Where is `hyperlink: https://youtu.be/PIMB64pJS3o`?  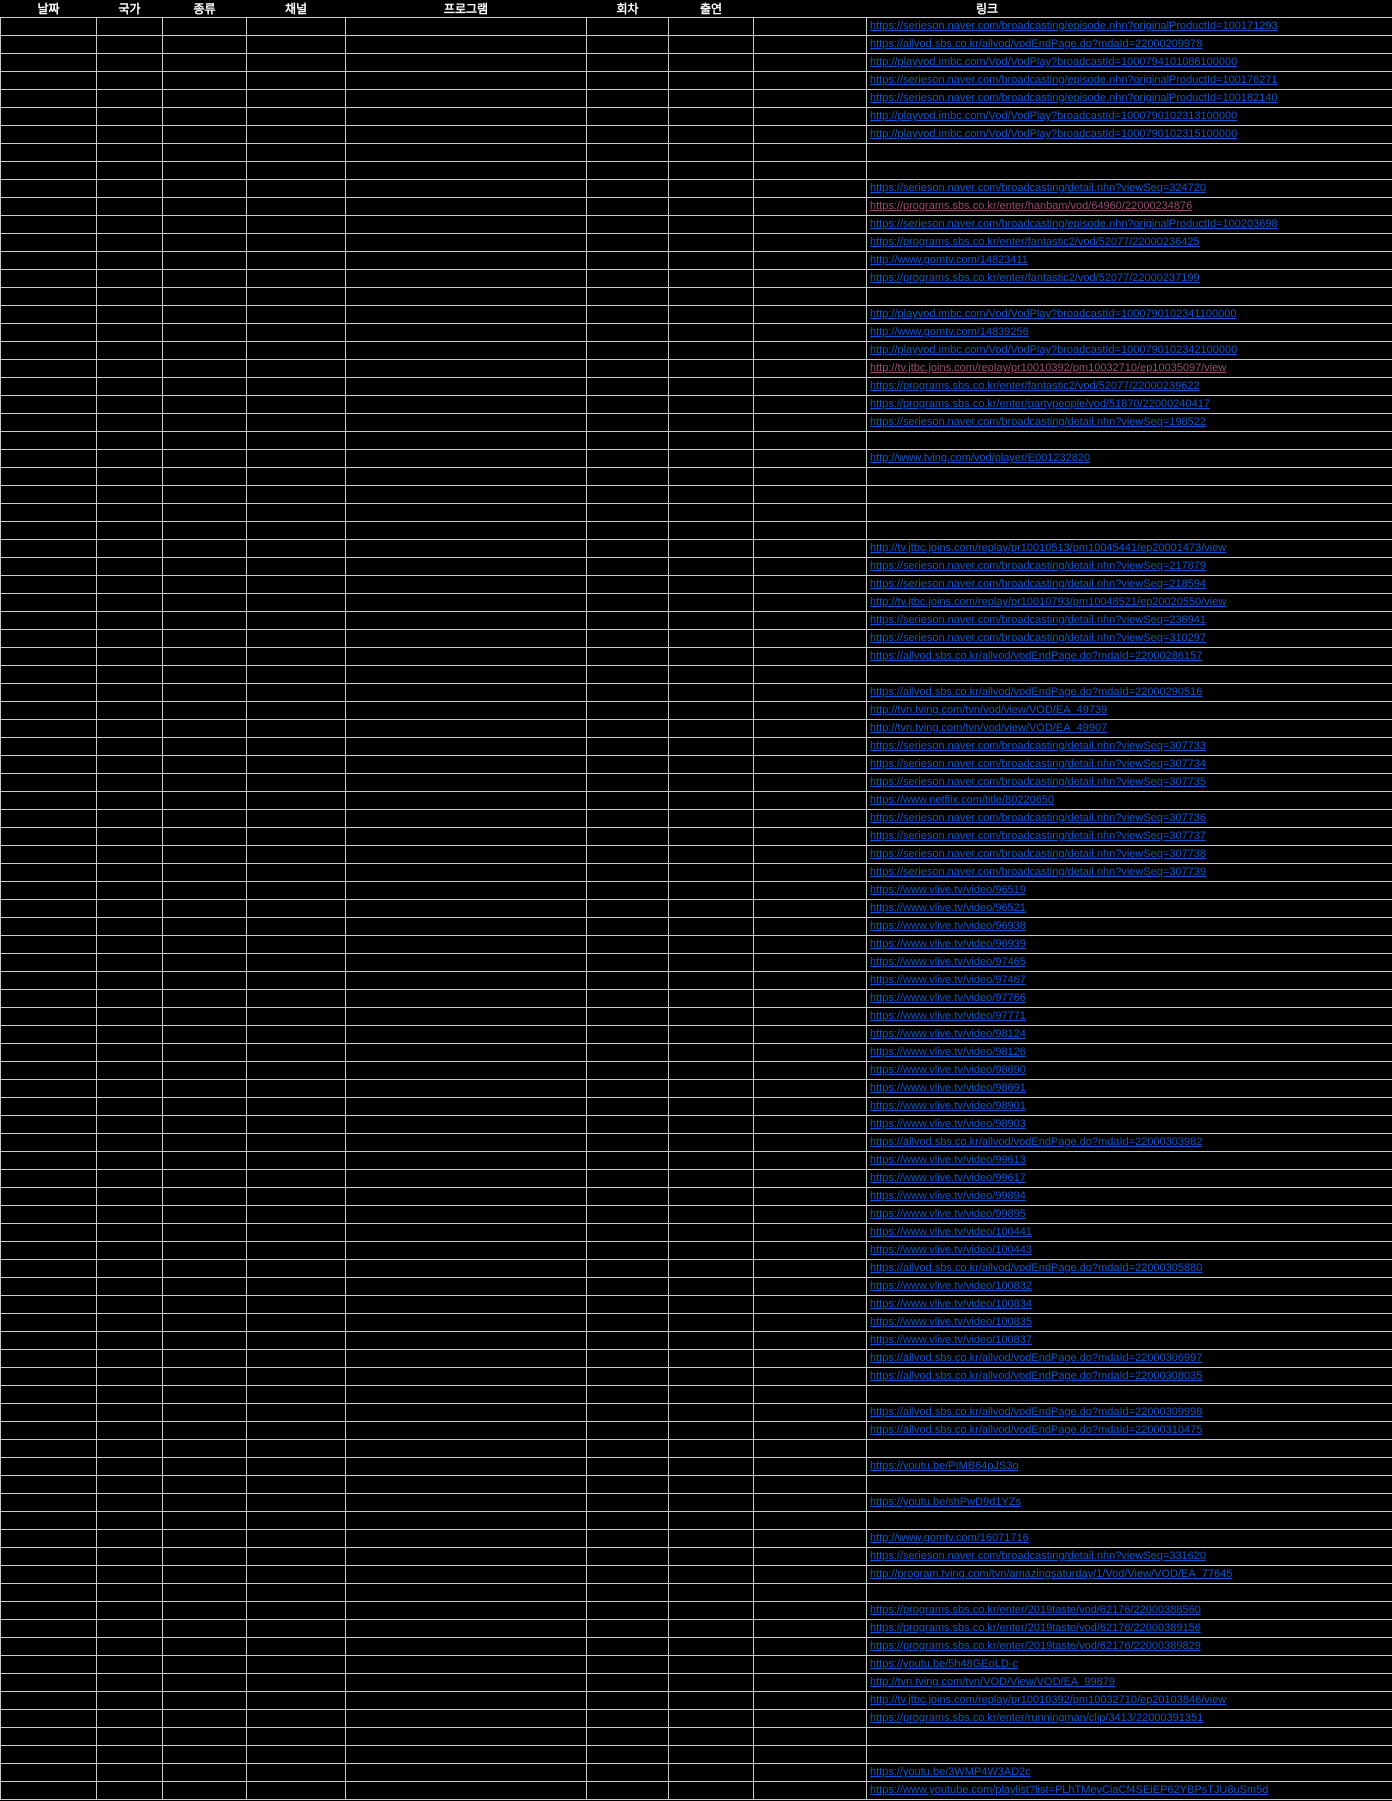
hyperlink: https://youtu.be/PIMB64pJS3o is located at coordinates (944, 1466).